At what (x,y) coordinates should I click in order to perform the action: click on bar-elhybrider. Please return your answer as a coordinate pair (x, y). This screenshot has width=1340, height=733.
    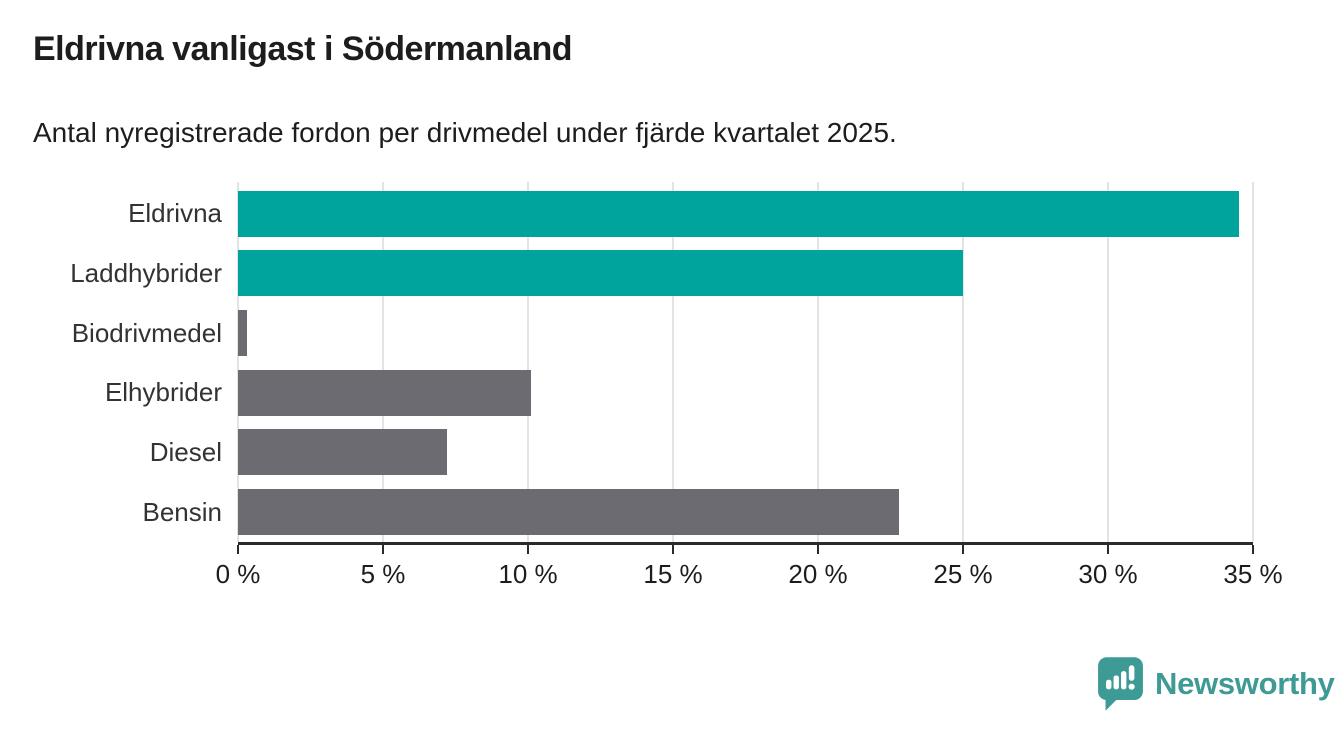
    Looking at the image, I should click on (384, 392).